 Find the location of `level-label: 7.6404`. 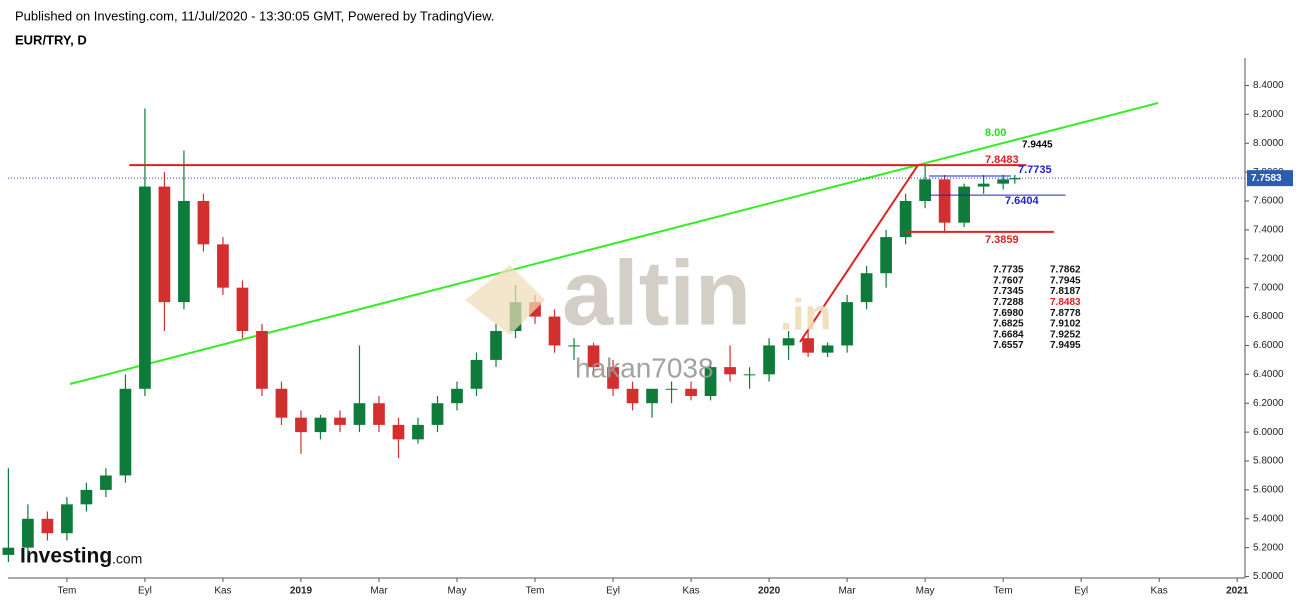

level-label: 7.6404 is located at coordinates (1022, 201).